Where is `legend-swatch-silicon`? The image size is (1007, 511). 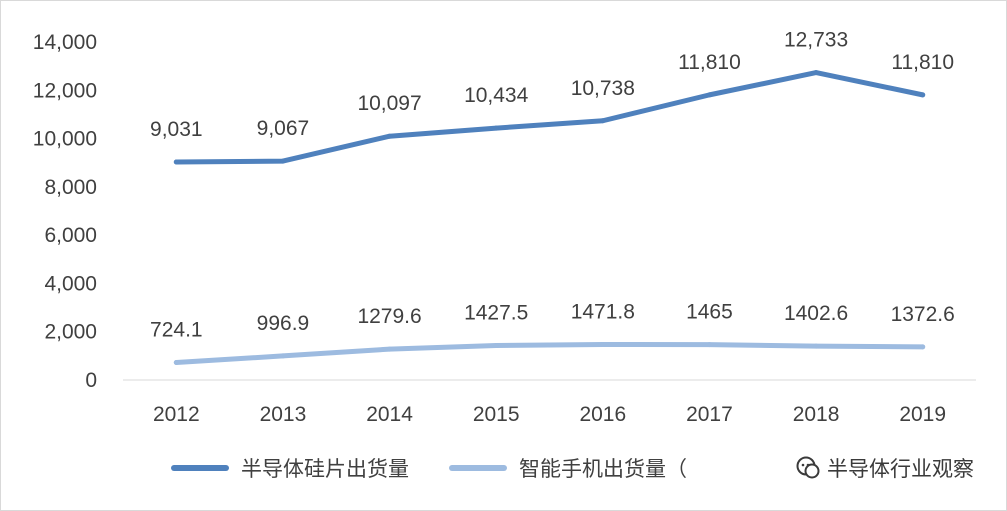
legend-swatch-silicon is located at coordinates (200, 468).